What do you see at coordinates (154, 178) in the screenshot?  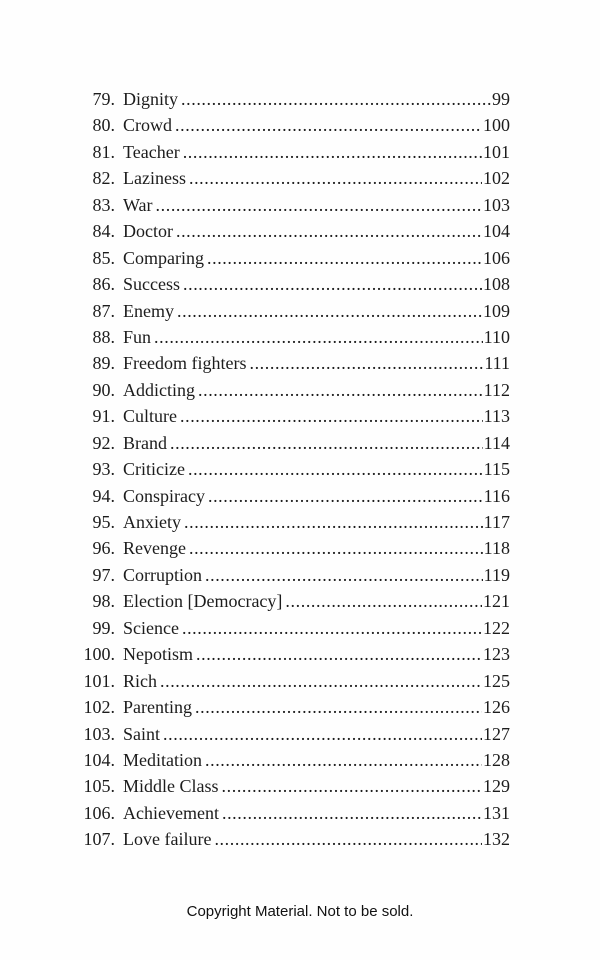 I see `toc-entry-title: Laziness` at bounding box center [154, 178].